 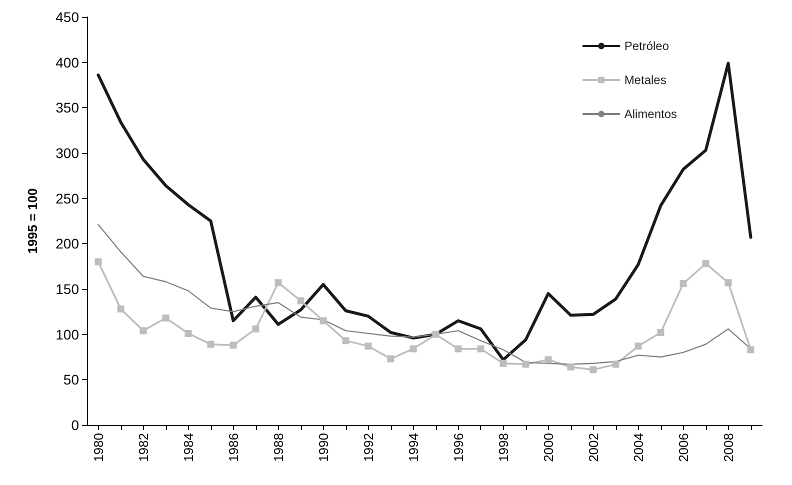 I want to click on y-tick-label: 50, so click(x=71, y=380).